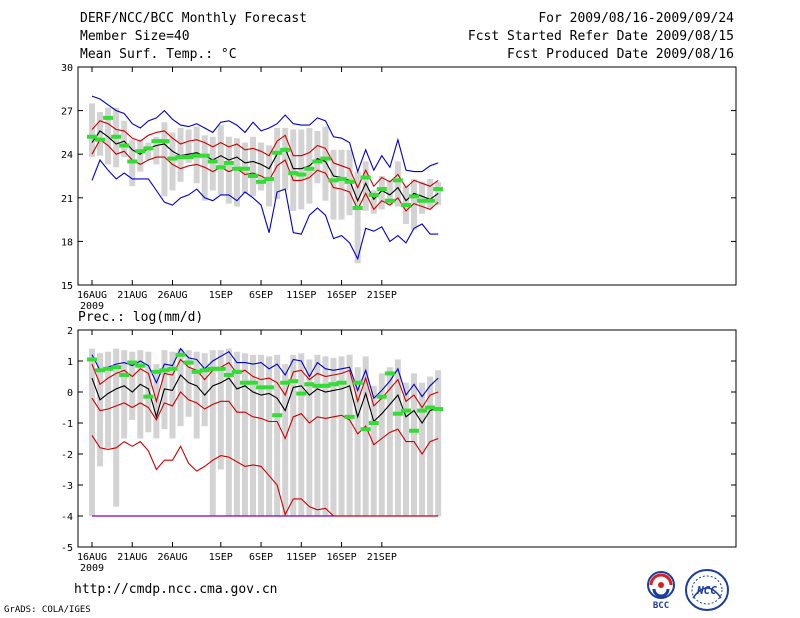 This screenshot has height=618, width=800. Describe the element at coordinates (707, 590) in the screenshot. I see `ncc-logo: NCC` at that location.